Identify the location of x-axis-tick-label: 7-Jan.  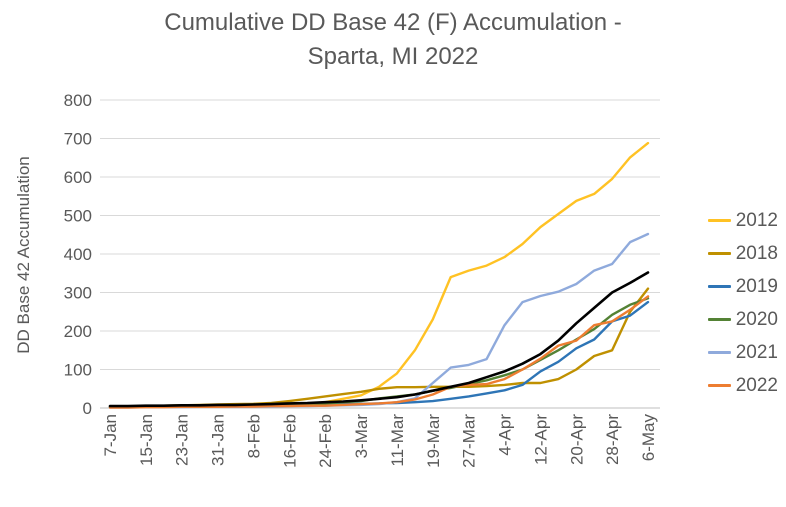
(110, 435).